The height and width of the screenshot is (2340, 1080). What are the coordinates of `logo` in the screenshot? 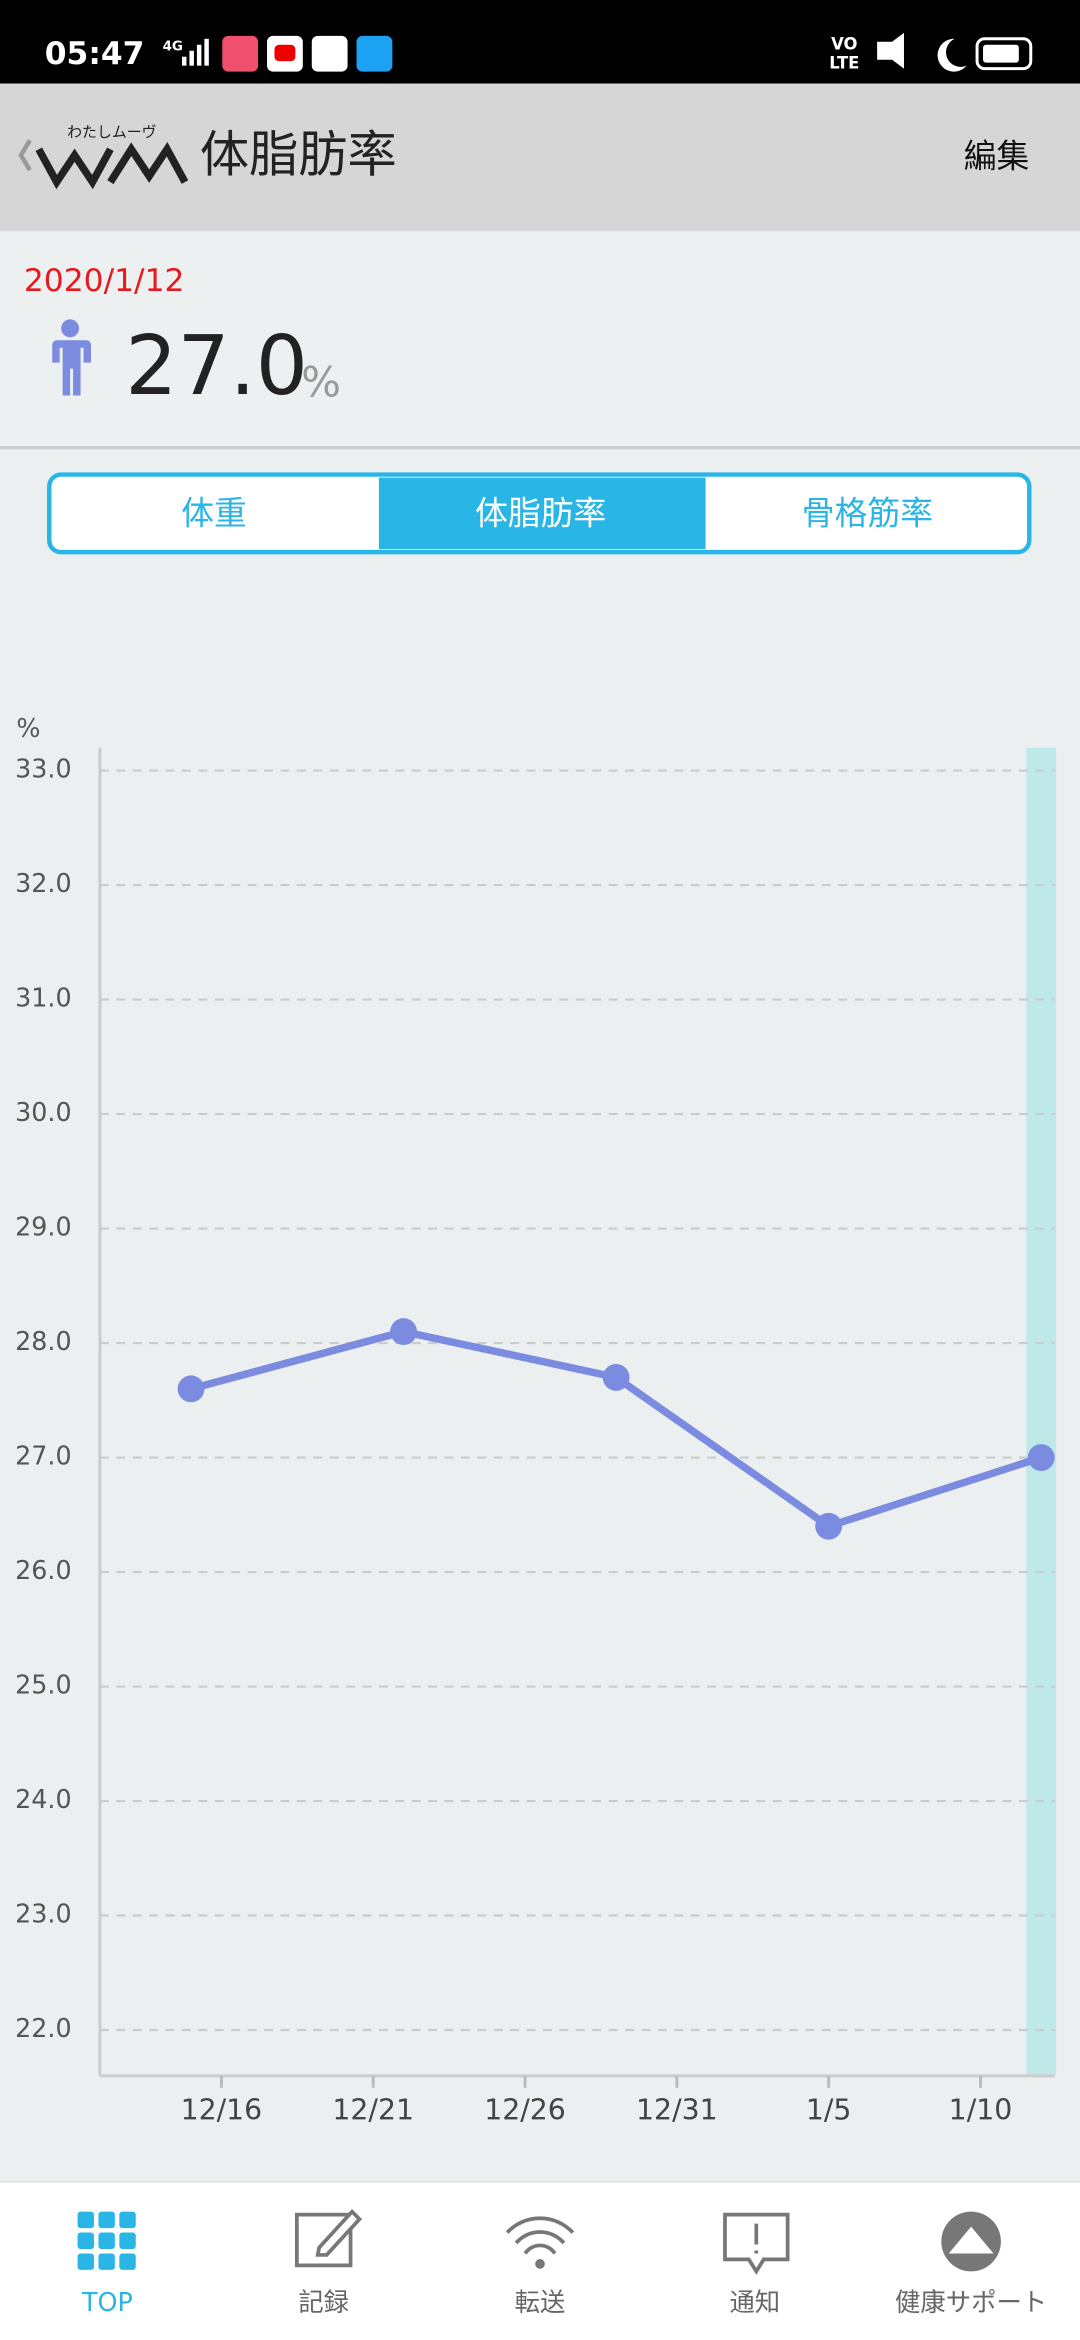 It's located at (112, 166).